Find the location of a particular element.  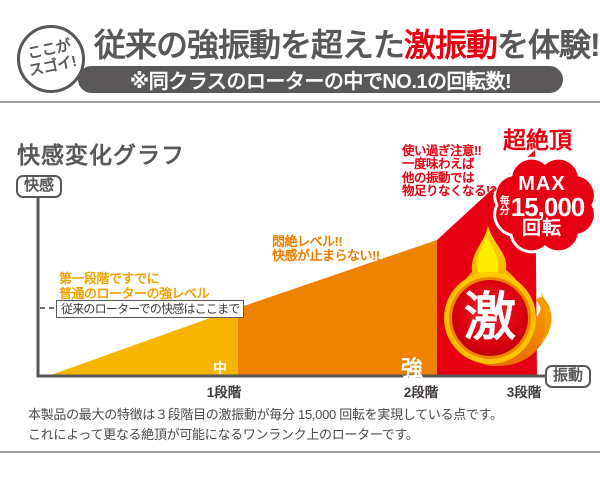

graph-title: 快感変化グラフ is located at coordinates (101, 155).